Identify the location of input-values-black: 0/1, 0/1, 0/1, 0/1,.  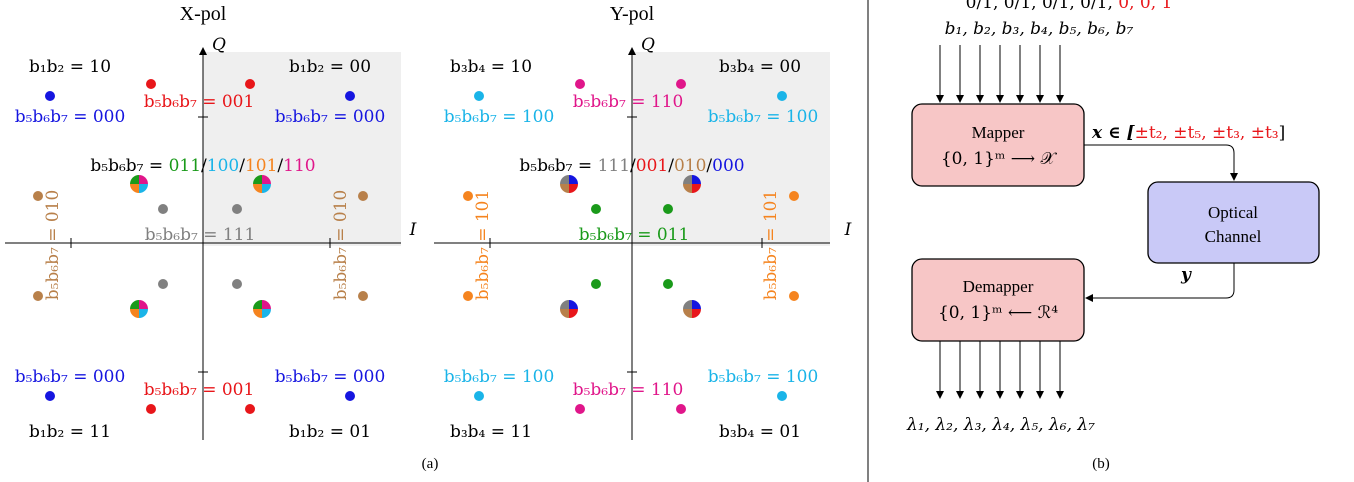
(1042, 6).